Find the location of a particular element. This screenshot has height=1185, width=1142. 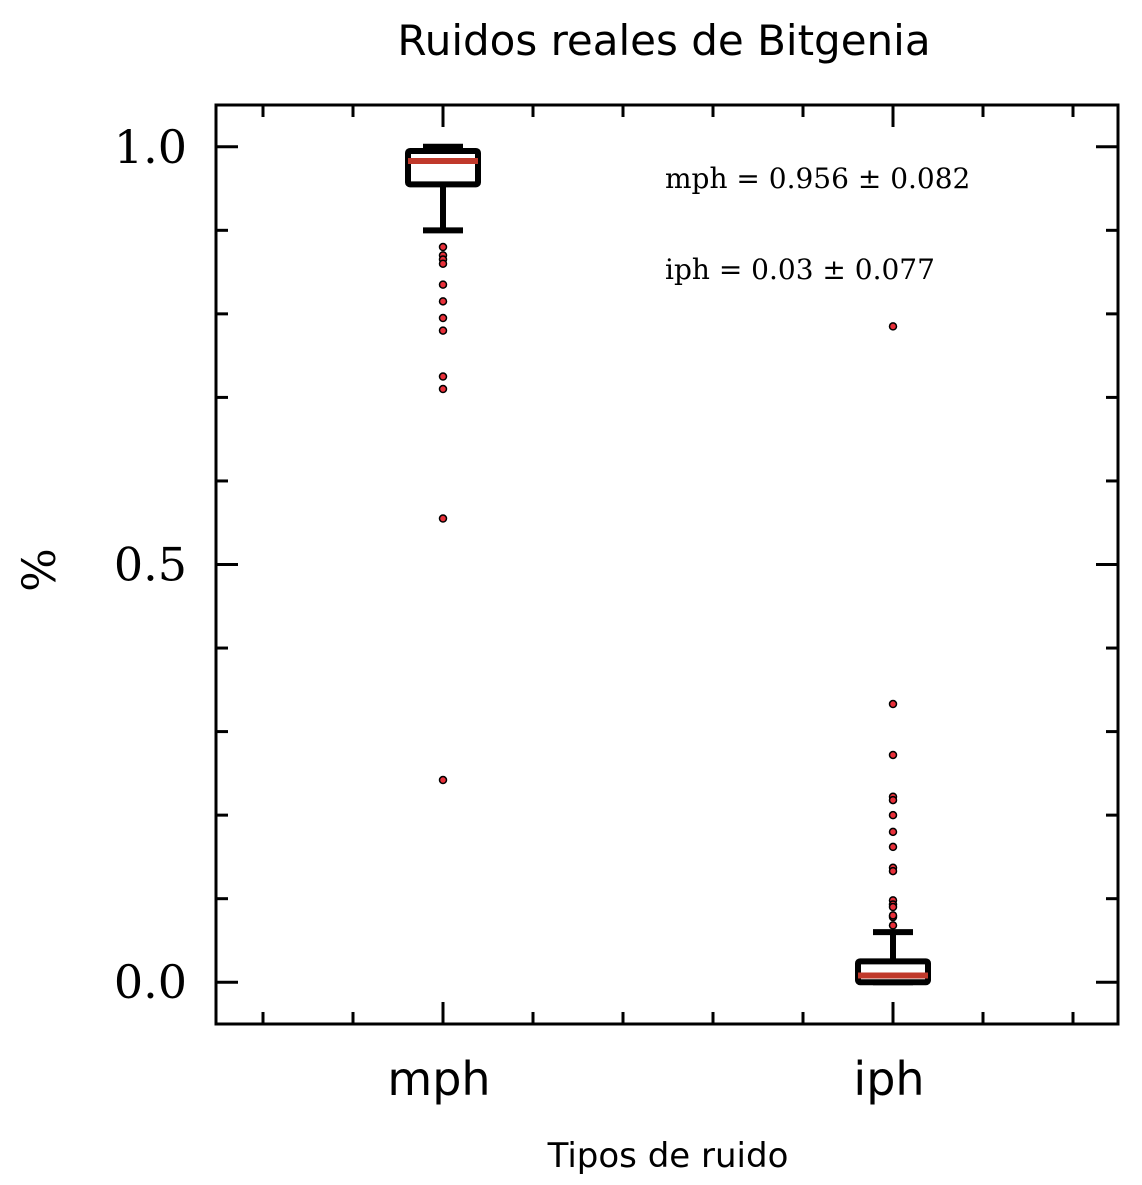

y-tick-label: 1.0 is located at coordinates (150, 147).